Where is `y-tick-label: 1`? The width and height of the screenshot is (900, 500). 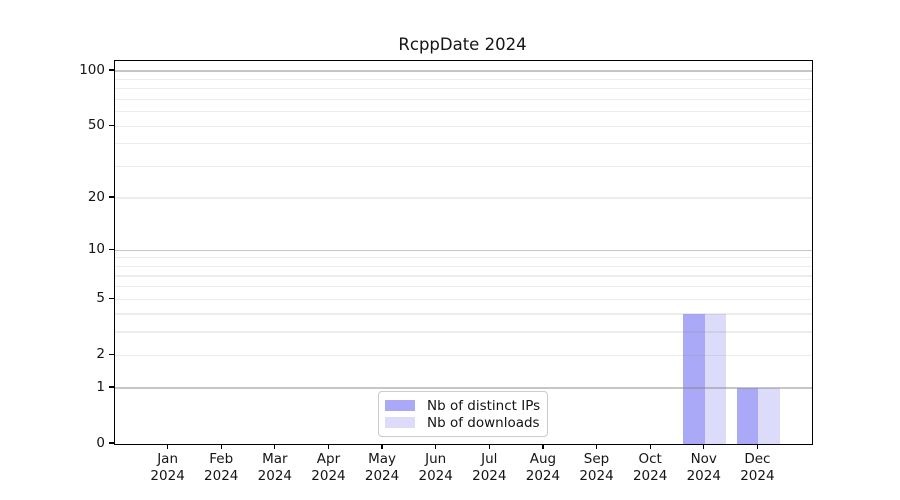
y-tick-label: 1 is located at coordinates (100, 386).